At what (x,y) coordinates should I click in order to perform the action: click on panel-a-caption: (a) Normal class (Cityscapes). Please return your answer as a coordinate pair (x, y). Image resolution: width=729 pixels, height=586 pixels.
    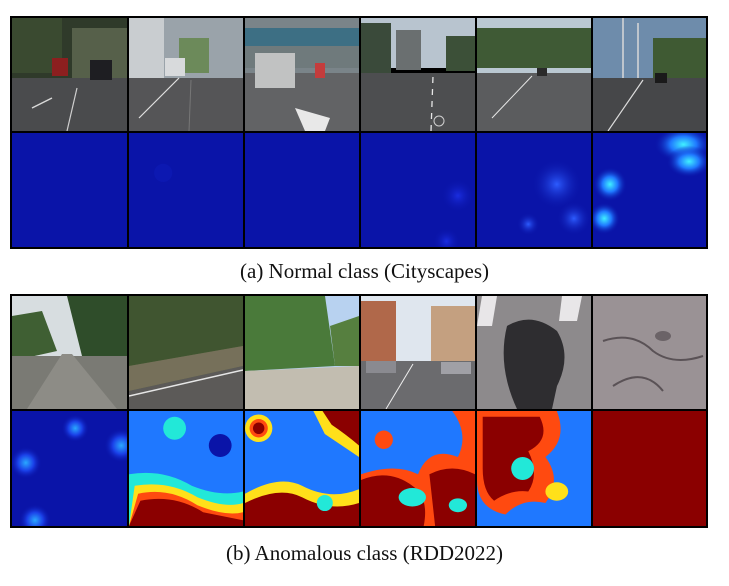
    Looking at the image, I should click on (364, 271).